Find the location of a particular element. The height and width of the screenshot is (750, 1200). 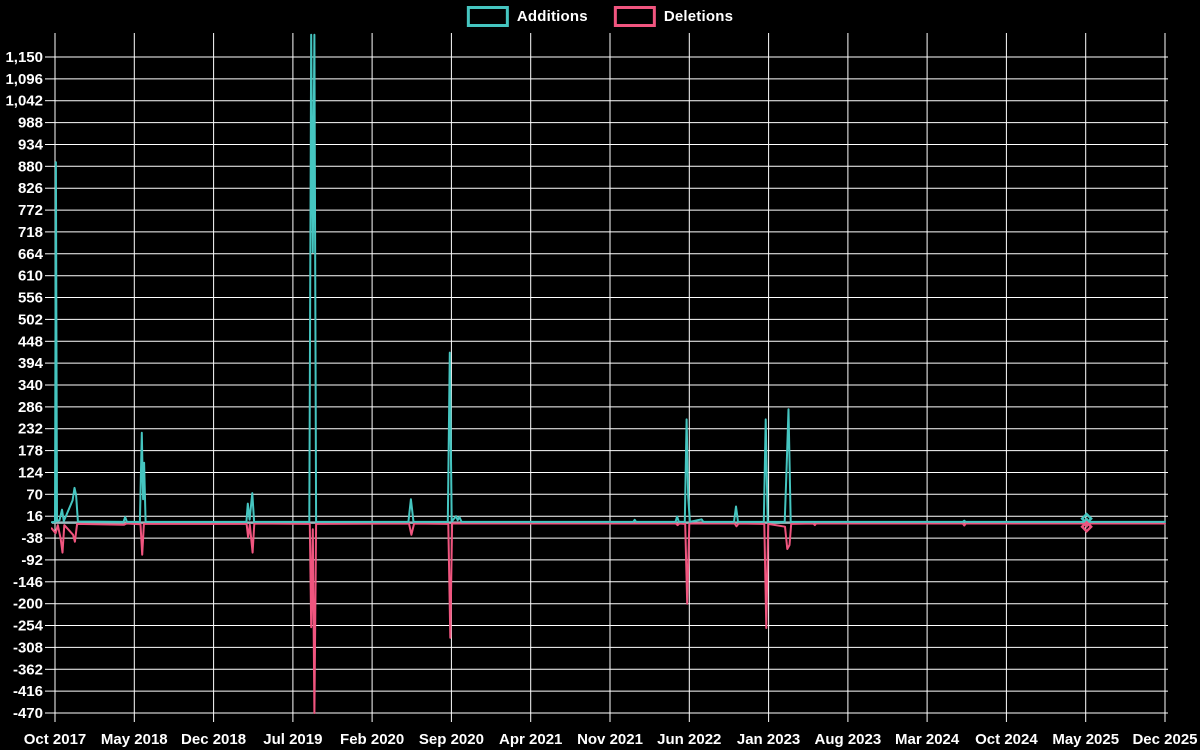

y-axis-label: -38 is located at coordinates (32, 538).